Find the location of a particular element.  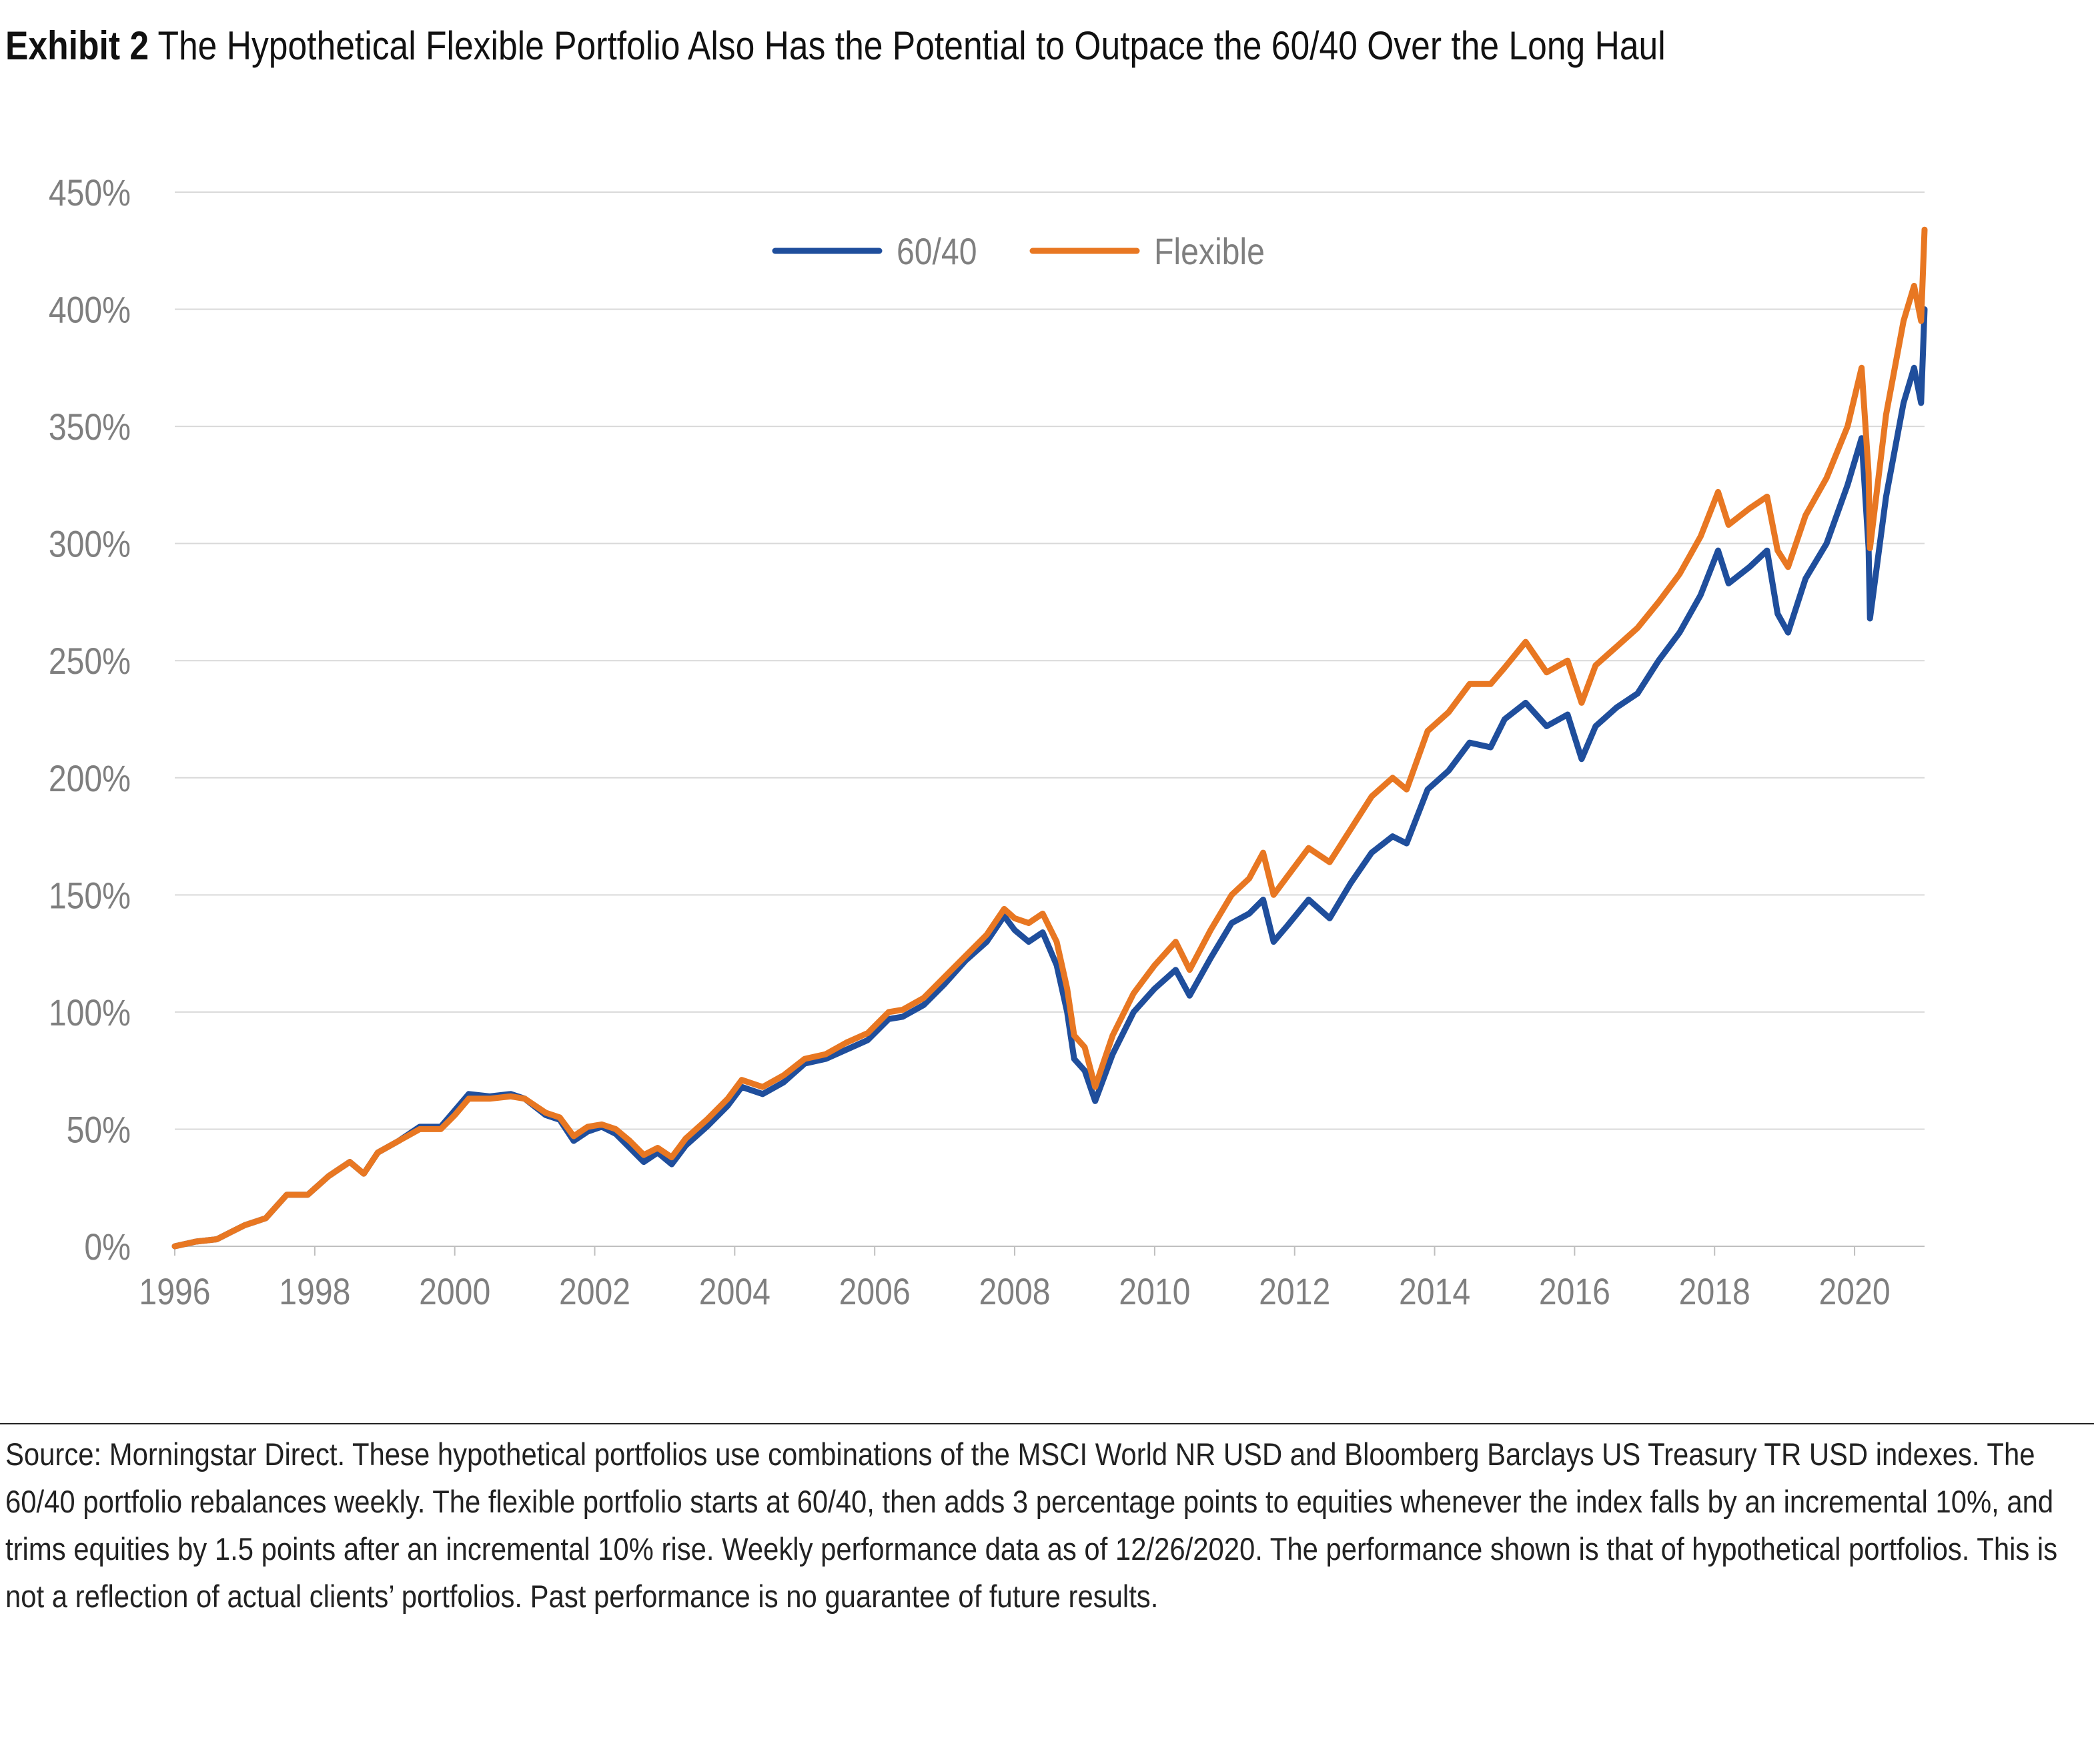

y-tick-label: 300% is located at coordinates (90, 544).